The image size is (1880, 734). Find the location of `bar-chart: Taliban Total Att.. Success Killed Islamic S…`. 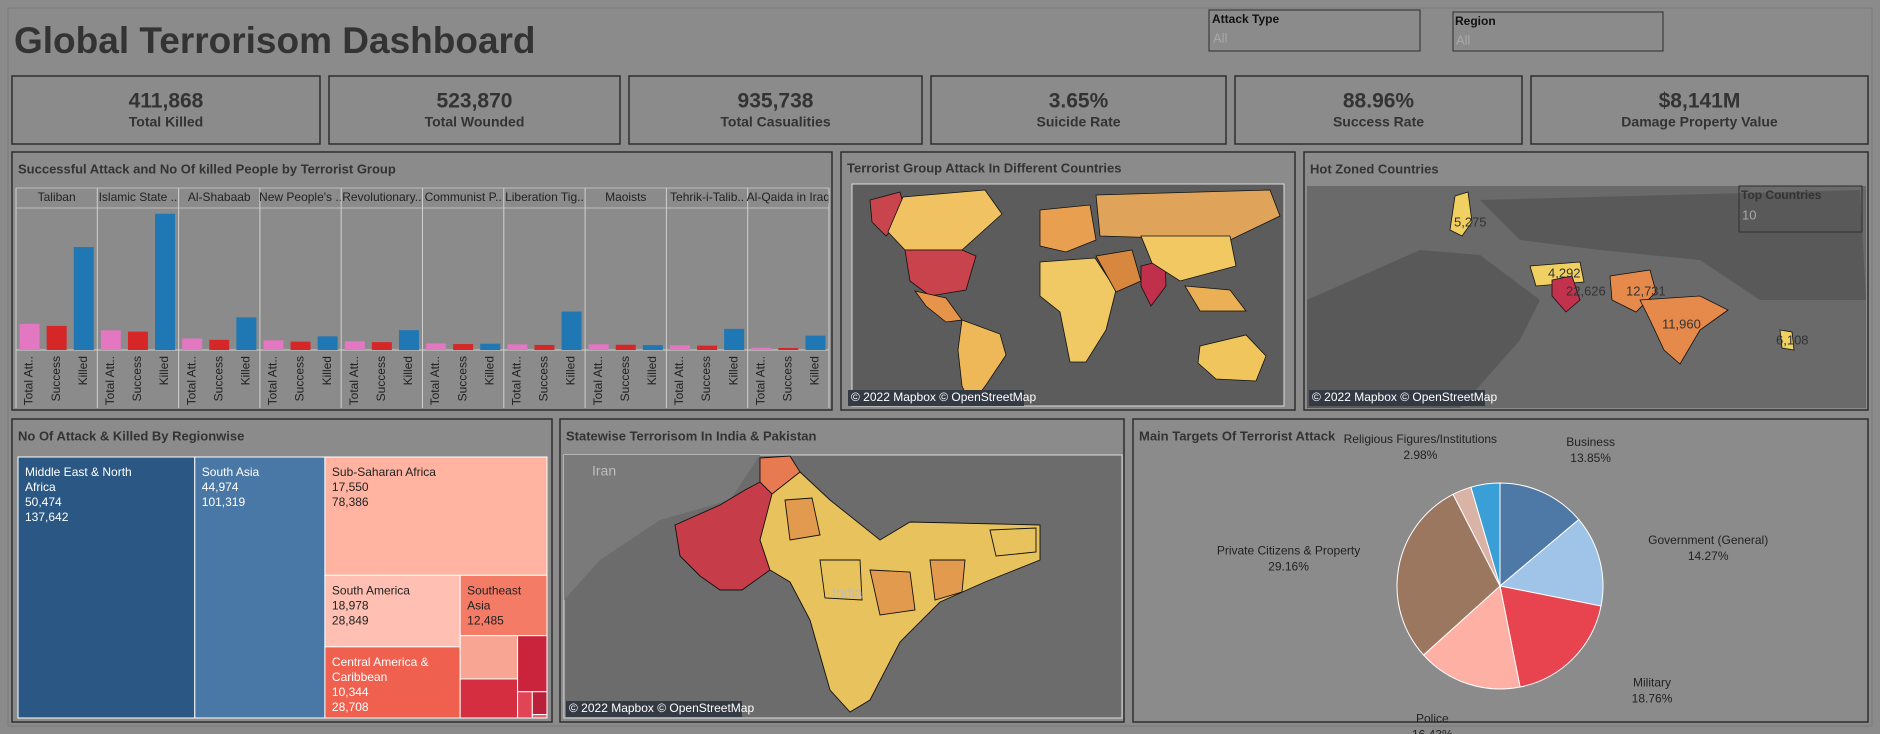

bar-chart: Taliban Total Att.. Success Killed Islamic S… is located at coordinates (422, 297).